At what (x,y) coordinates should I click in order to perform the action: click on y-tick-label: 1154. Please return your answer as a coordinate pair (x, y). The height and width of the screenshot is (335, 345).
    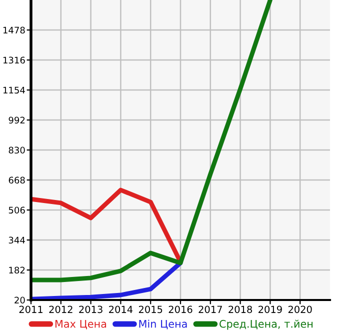
    Looking at the image, I should click on (14, 90).